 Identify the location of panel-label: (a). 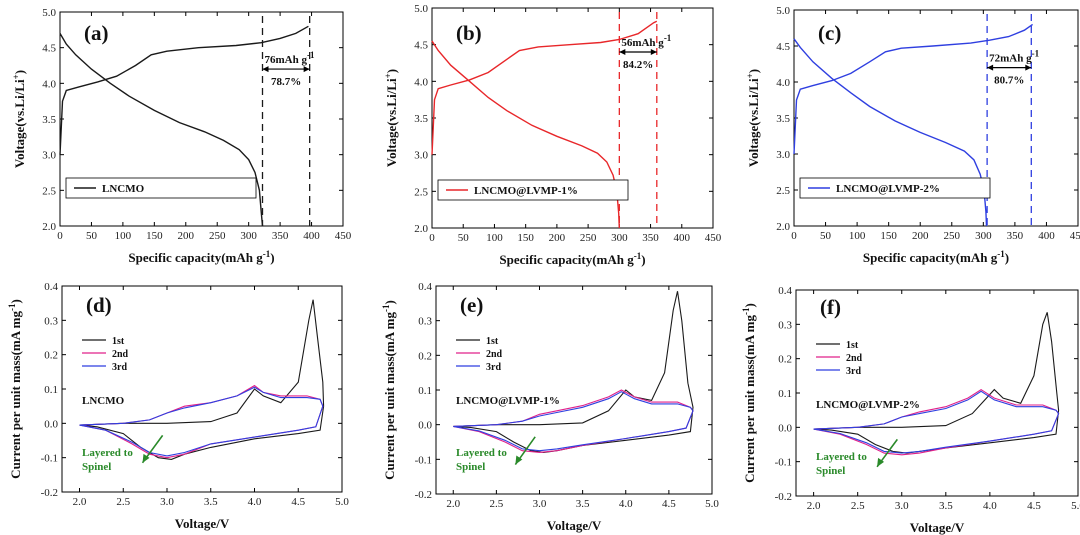
(96, 33).